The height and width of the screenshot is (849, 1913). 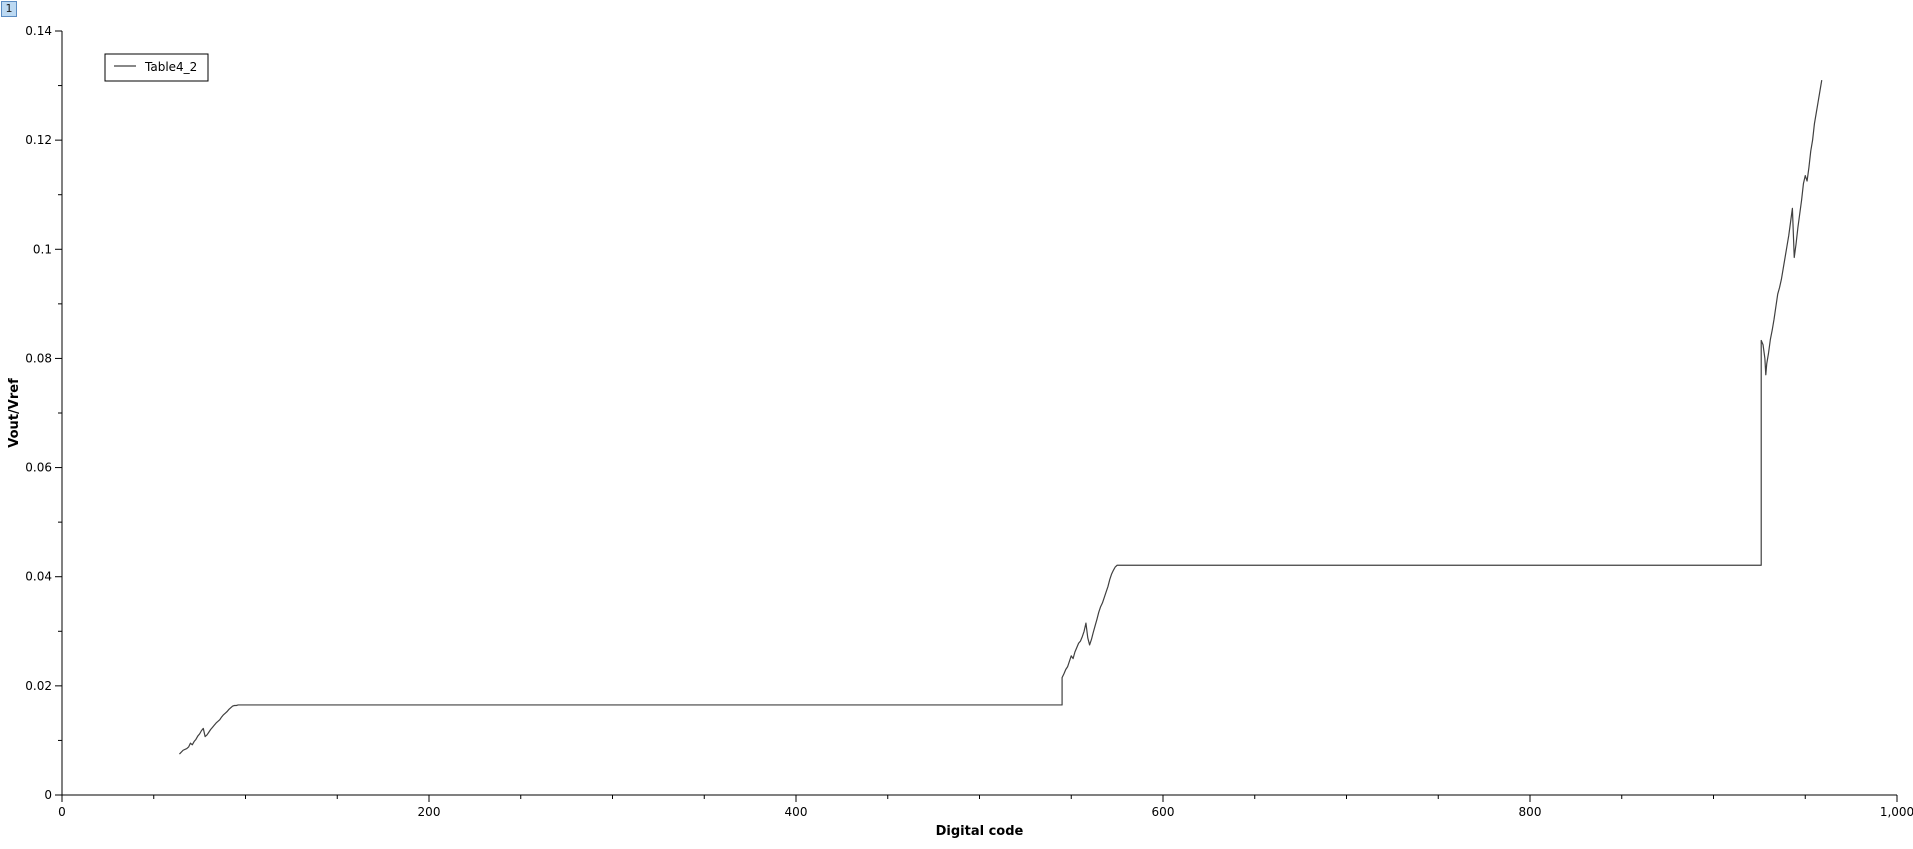 I want to click on y-tick-label: 0.1, so click(x=42, y=249).